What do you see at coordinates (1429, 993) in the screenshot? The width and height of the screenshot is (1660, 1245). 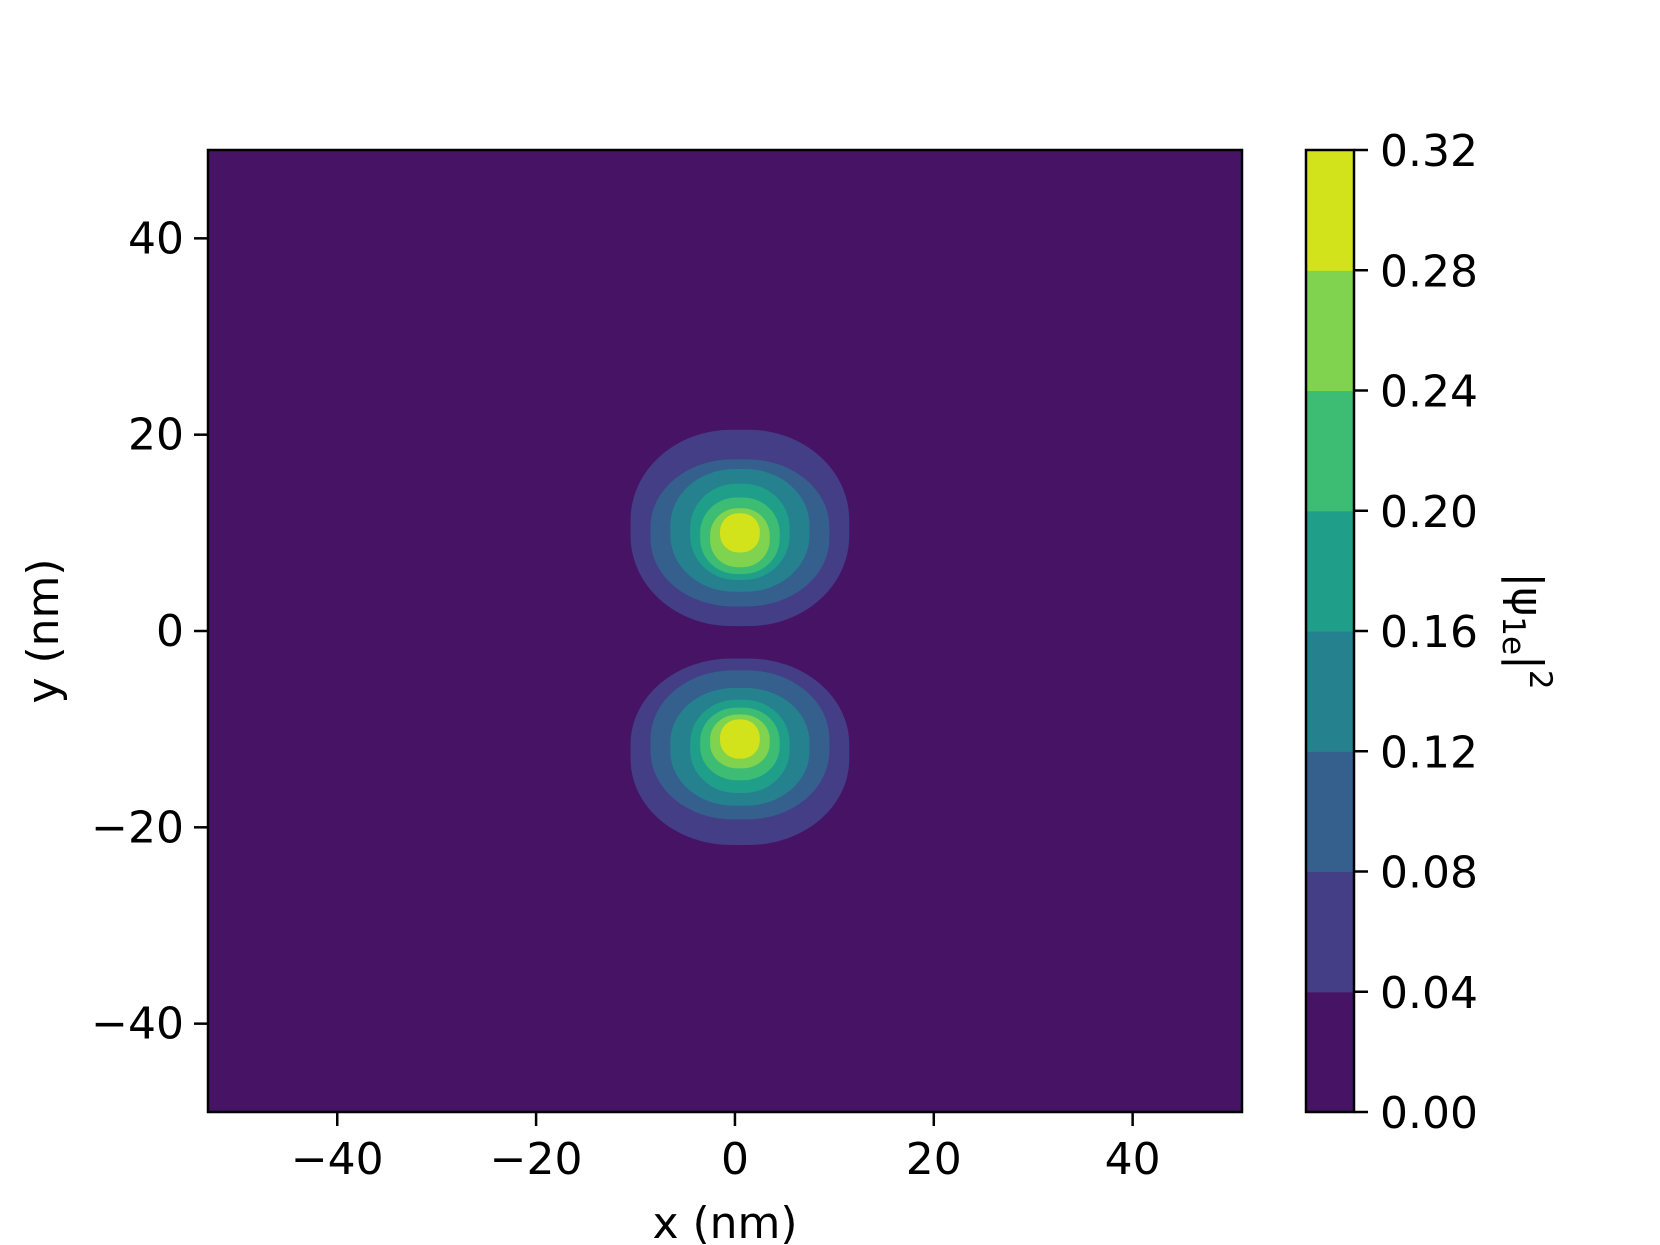 I see `colorbar-tick-label: 0.04` at bounding box center [1429, 993].